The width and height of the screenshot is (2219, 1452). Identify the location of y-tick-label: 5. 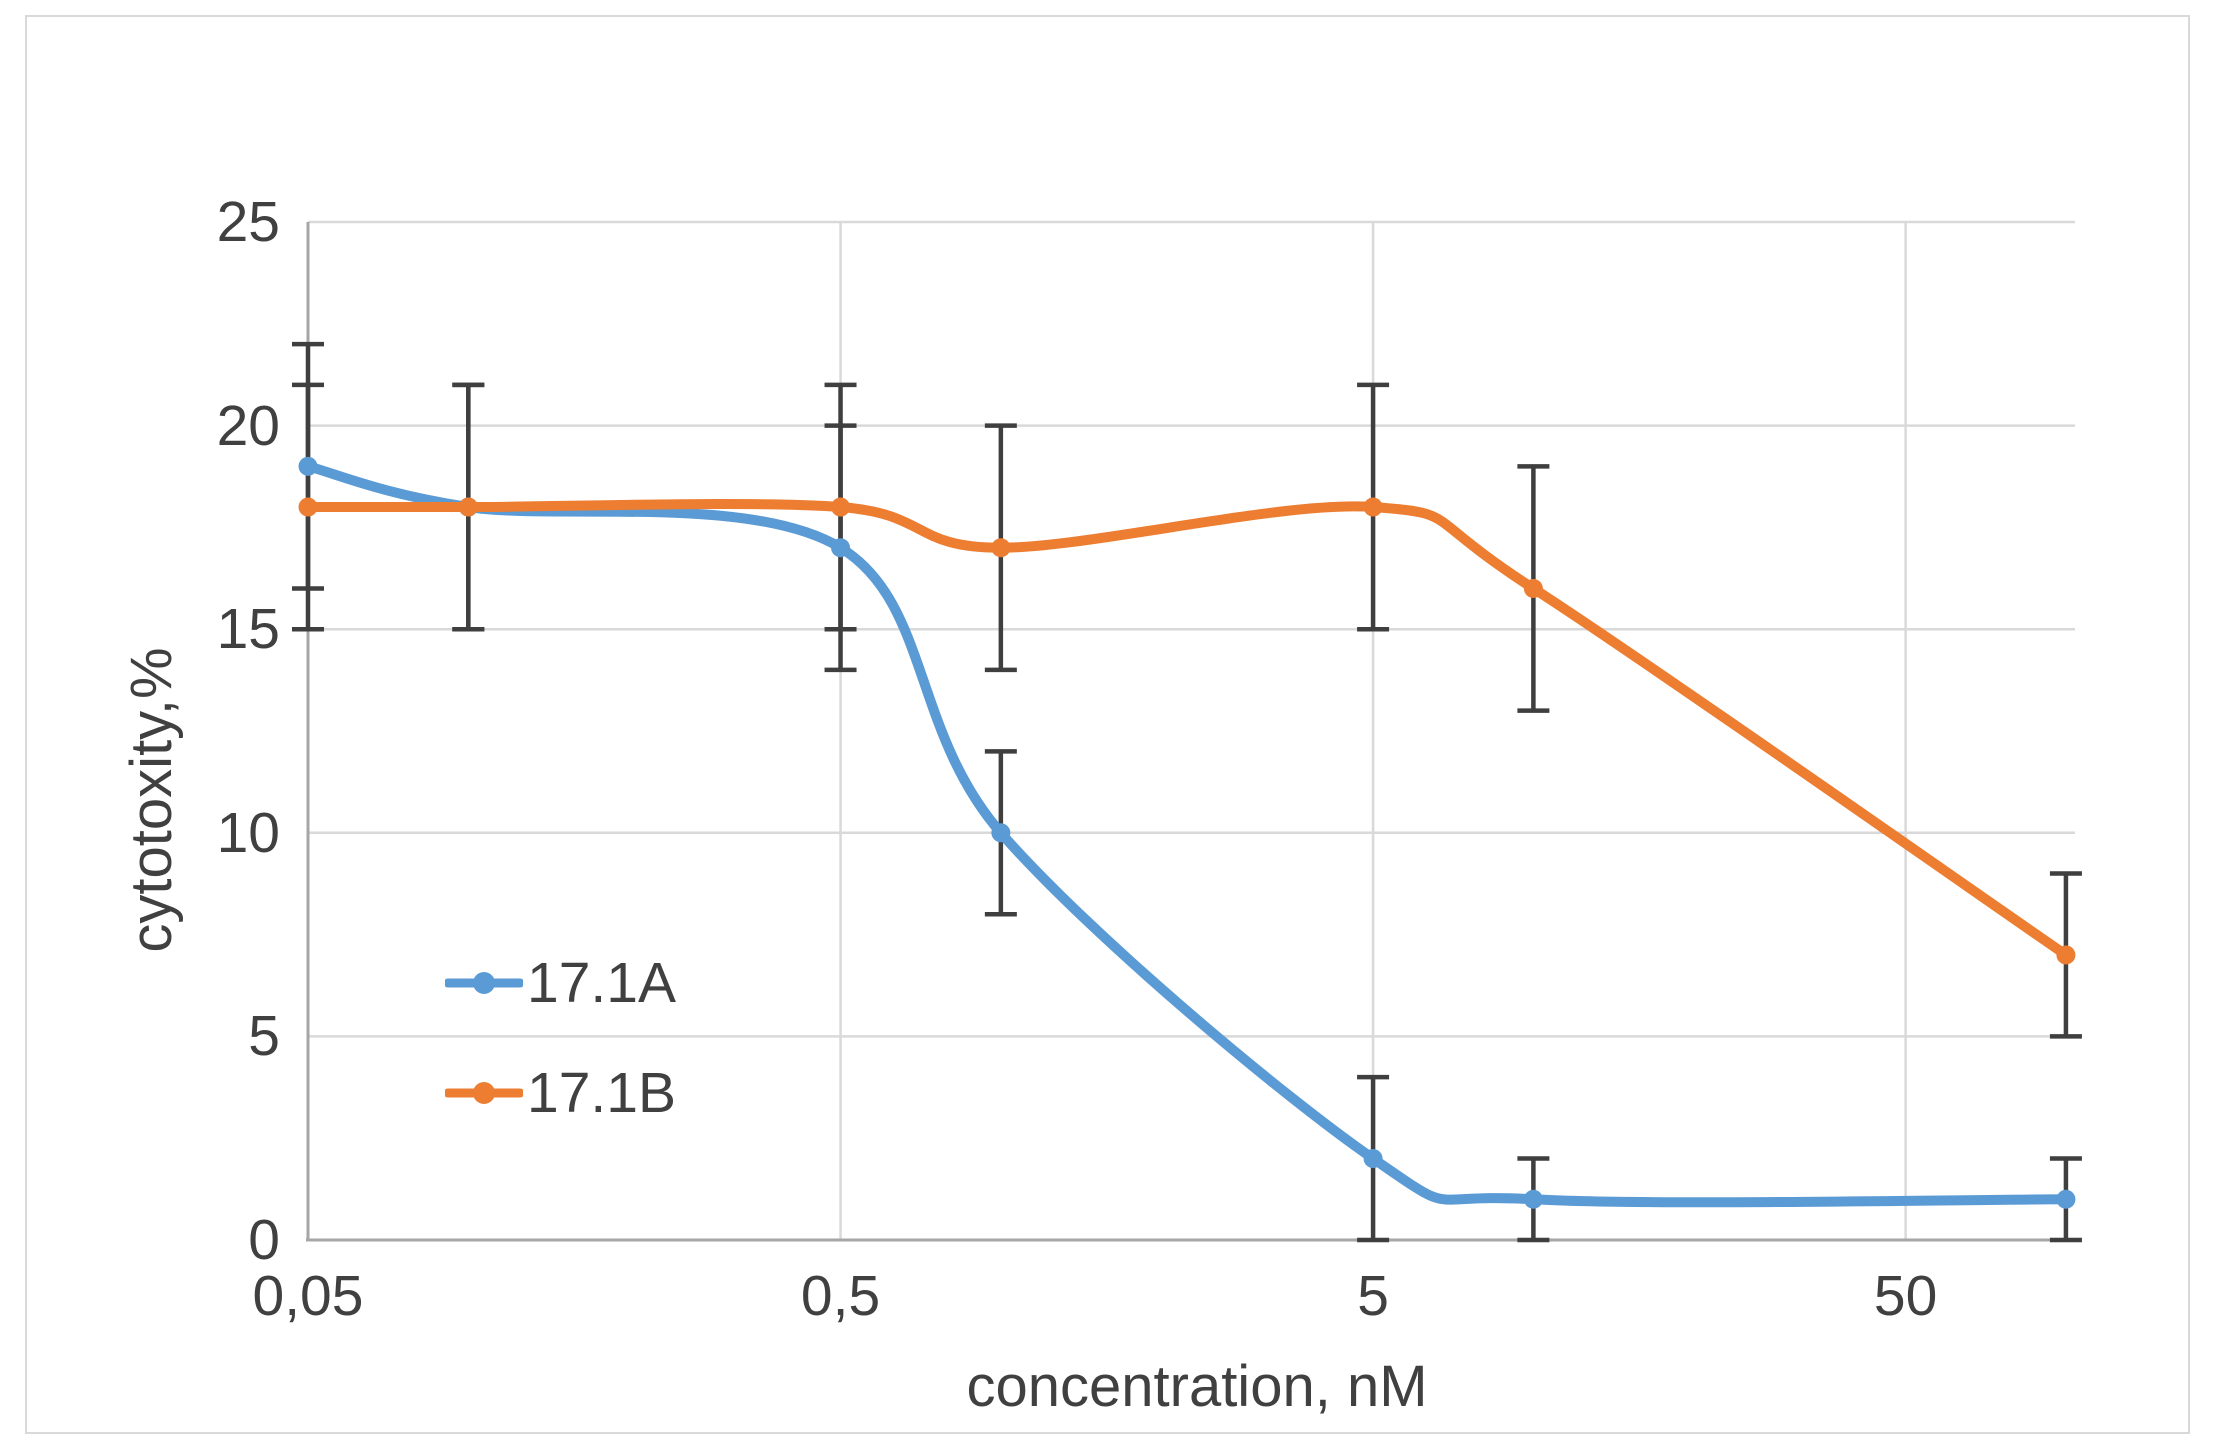
(264, 1036).